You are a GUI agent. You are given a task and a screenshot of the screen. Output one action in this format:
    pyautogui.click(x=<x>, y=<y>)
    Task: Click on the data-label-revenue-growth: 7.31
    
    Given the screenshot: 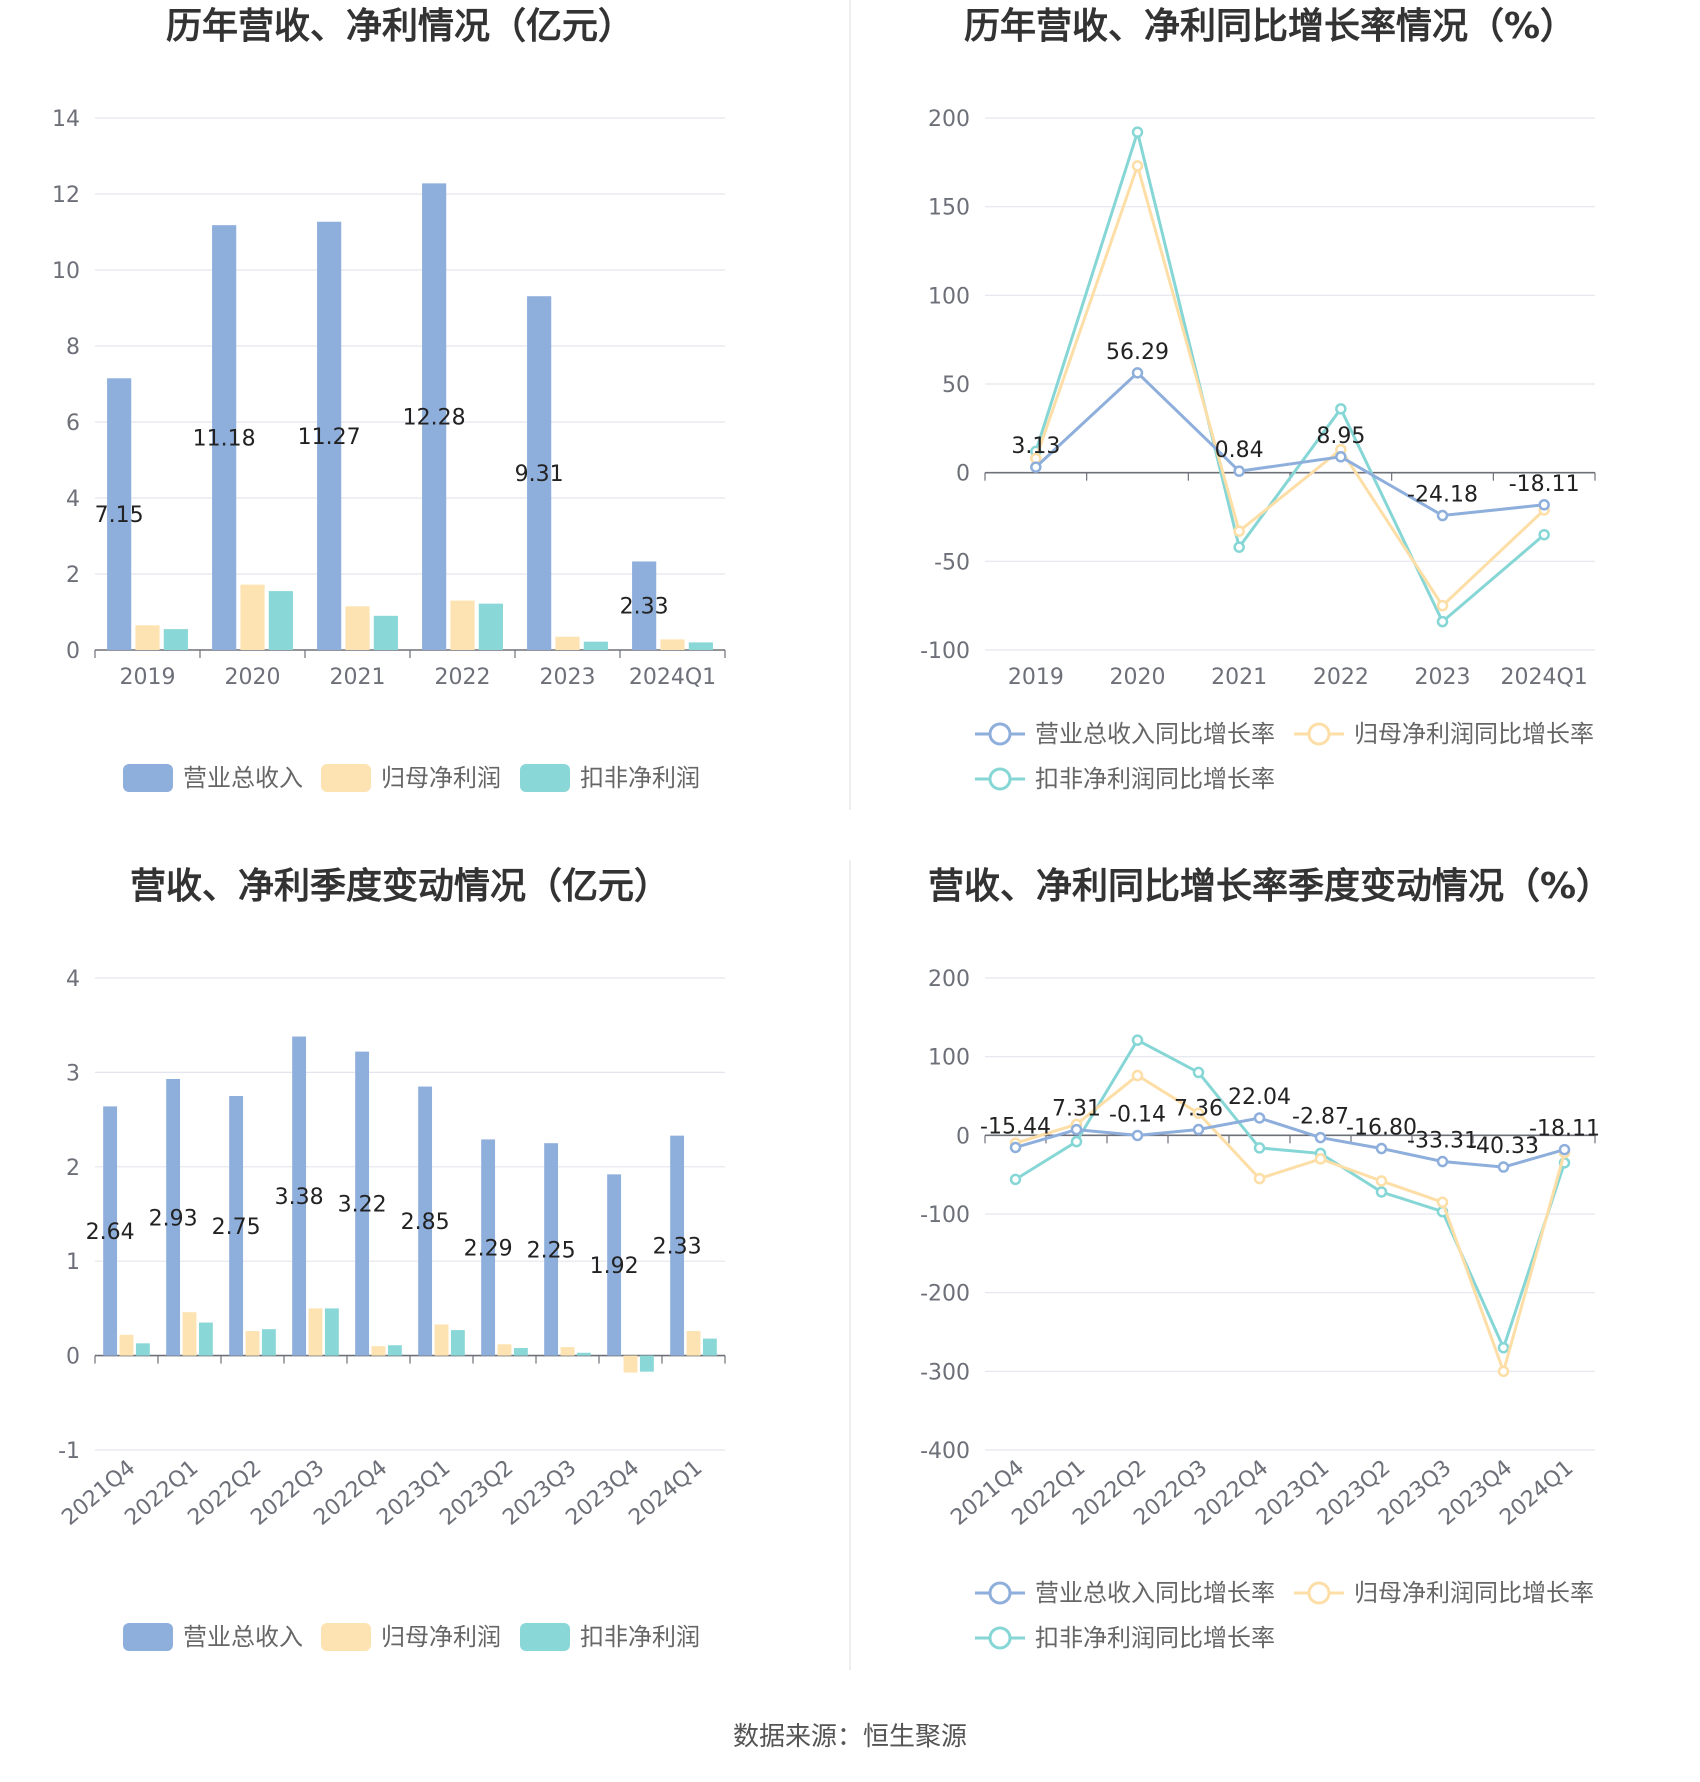 What is the action you would take?
    pyautogui.click(x=1076, y=1109)
    